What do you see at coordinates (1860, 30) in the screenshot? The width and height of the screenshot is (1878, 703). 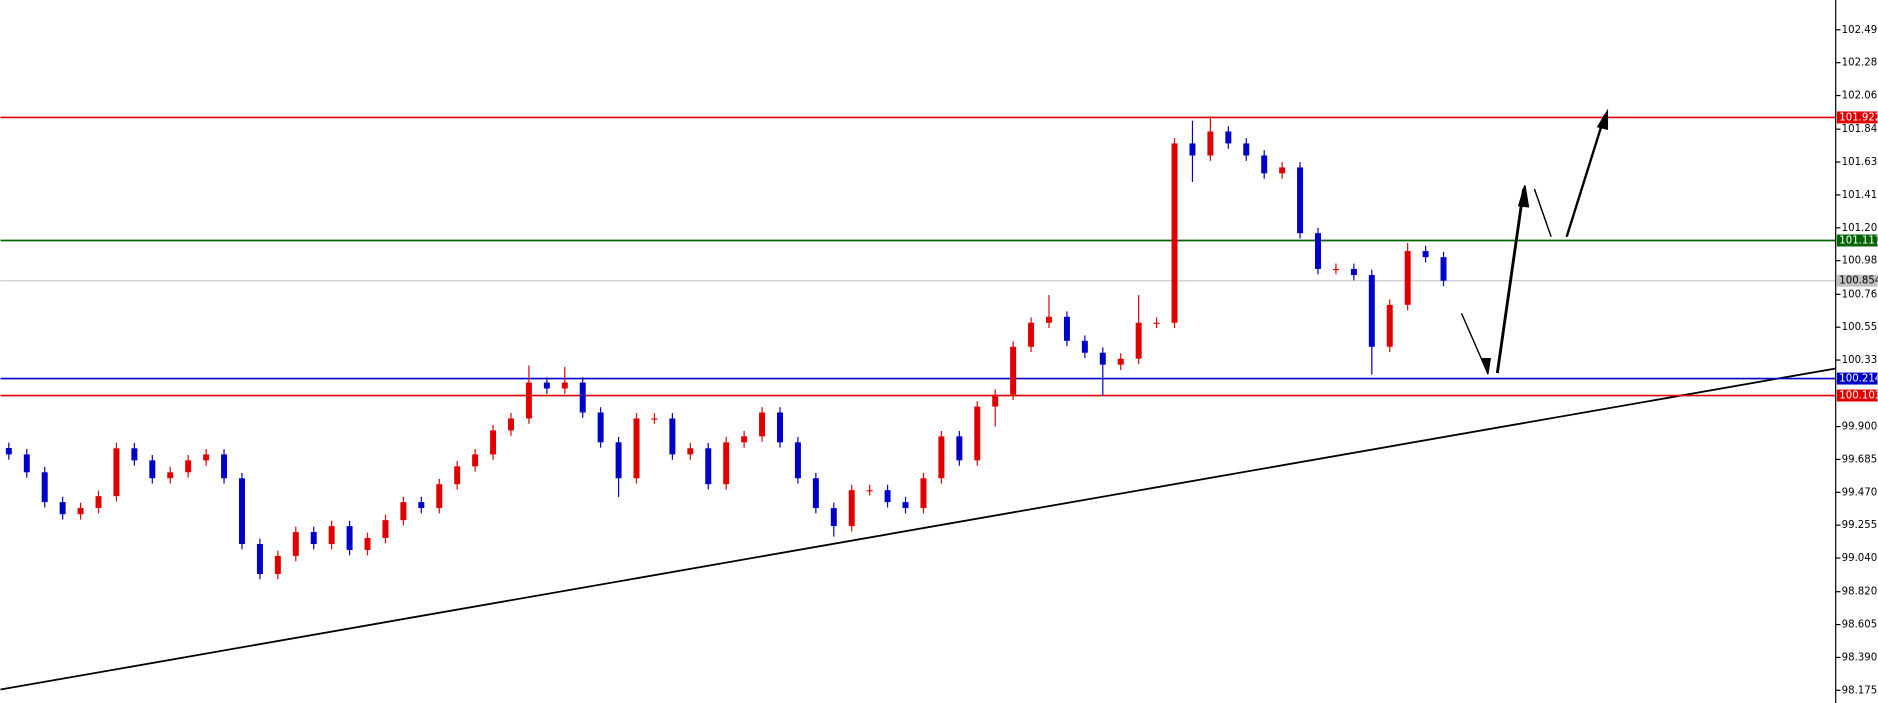 I see `y-tick-label: 102.495` at bounding box center [1860, 30].